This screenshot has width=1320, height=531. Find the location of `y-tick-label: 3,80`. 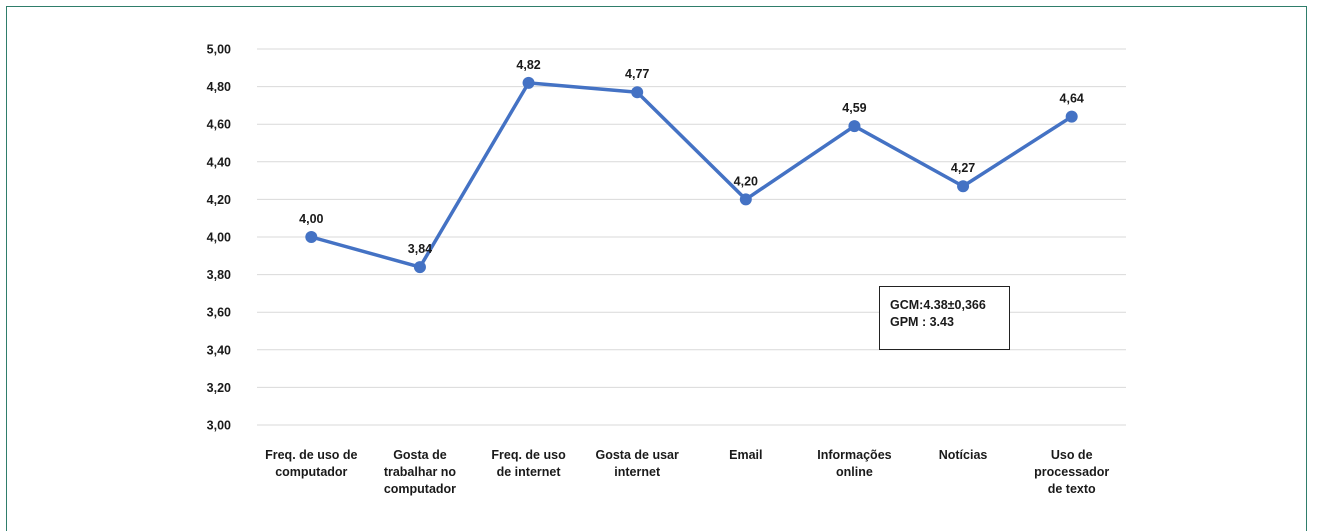

y-tick-label: 3,80 is located at coordinates (219, 275).